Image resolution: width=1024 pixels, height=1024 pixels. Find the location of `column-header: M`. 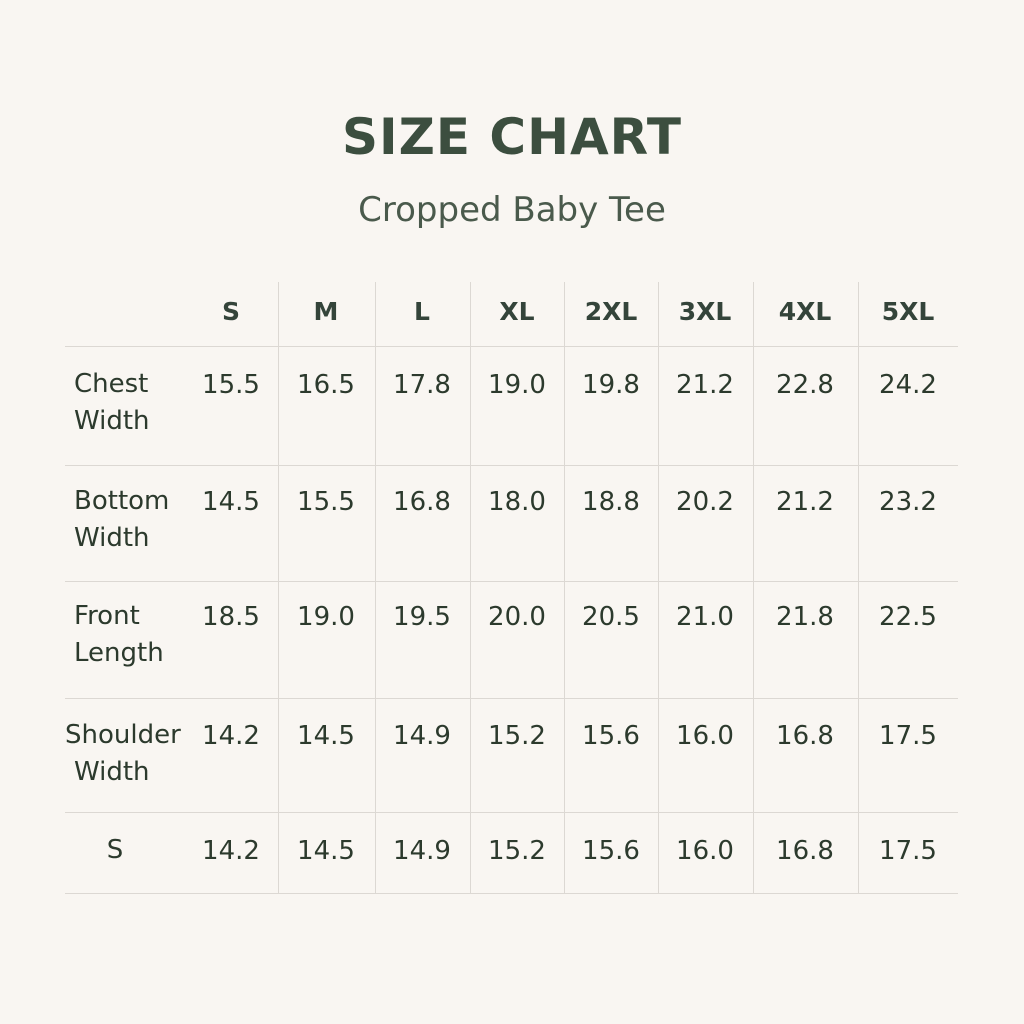

column-header: M is located at coordinates (326, 311).